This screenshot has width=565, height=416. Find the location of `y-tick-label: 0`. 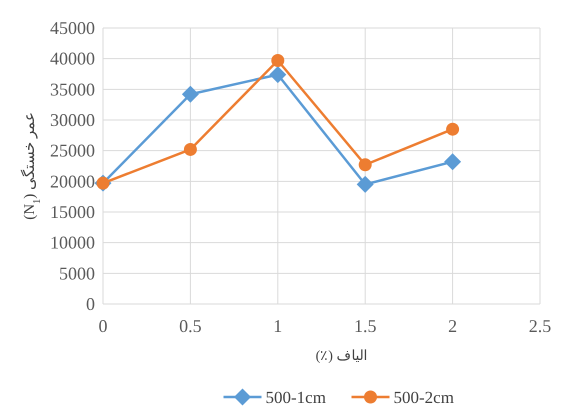

y-tick-label: 0 is located at coordinates (90, 304).